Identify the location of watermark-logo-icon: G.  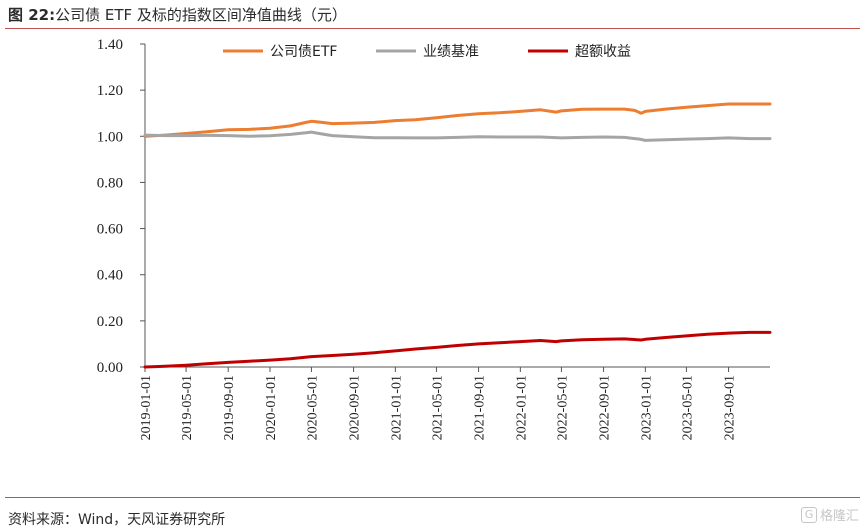
(808, 514).